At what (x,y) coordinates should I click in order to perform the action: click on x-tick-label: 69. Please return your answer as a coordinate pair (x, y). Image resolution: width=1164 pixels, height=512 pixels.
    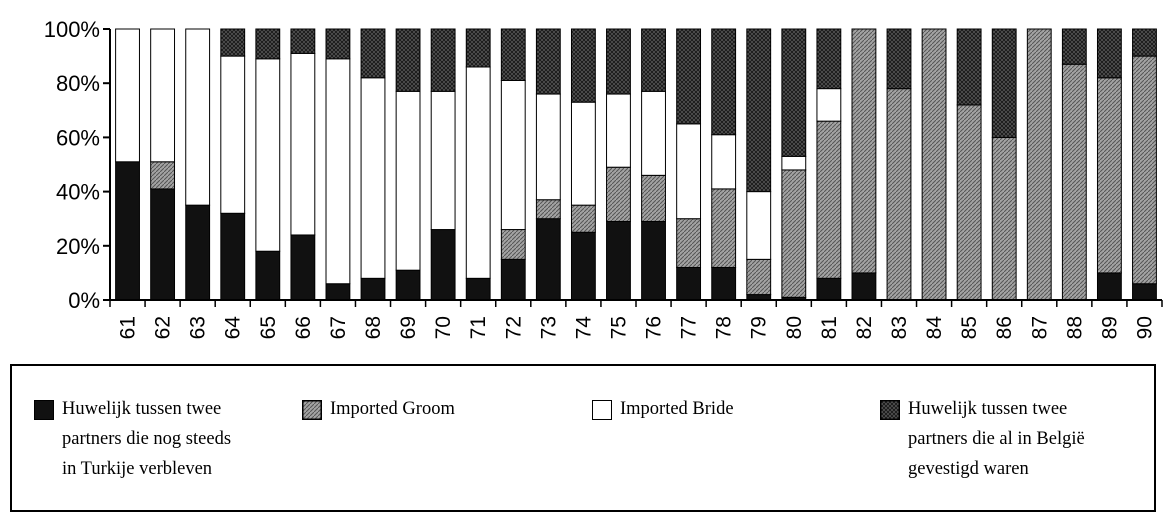
    Looking at the image, I should click on (408, 327).